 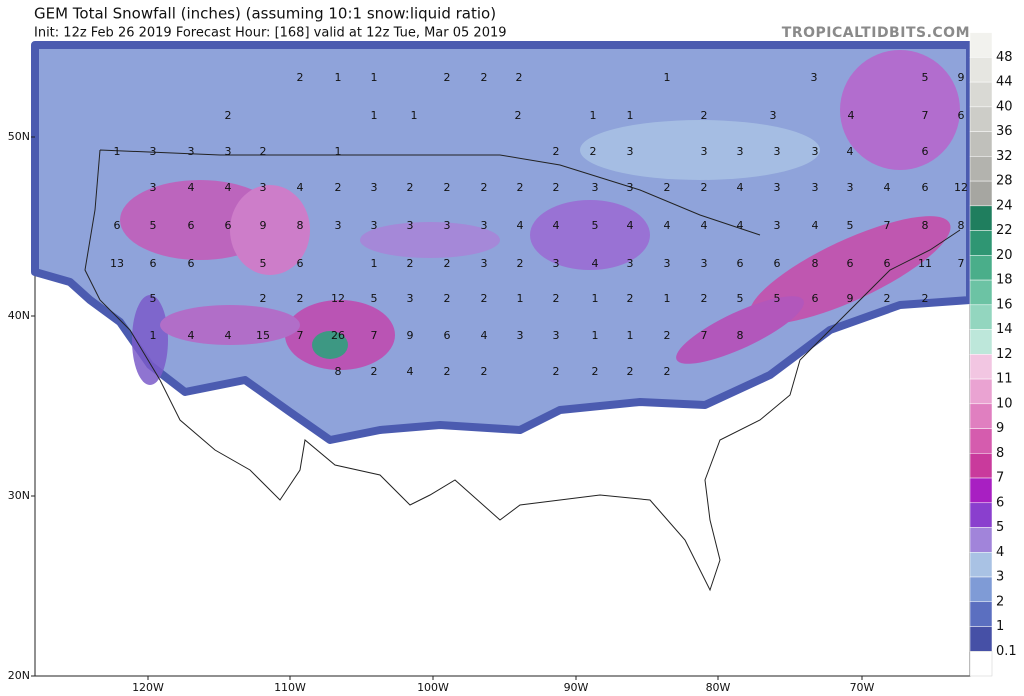 I want to click on lat-label: 20N, so click(x=19, y=675).